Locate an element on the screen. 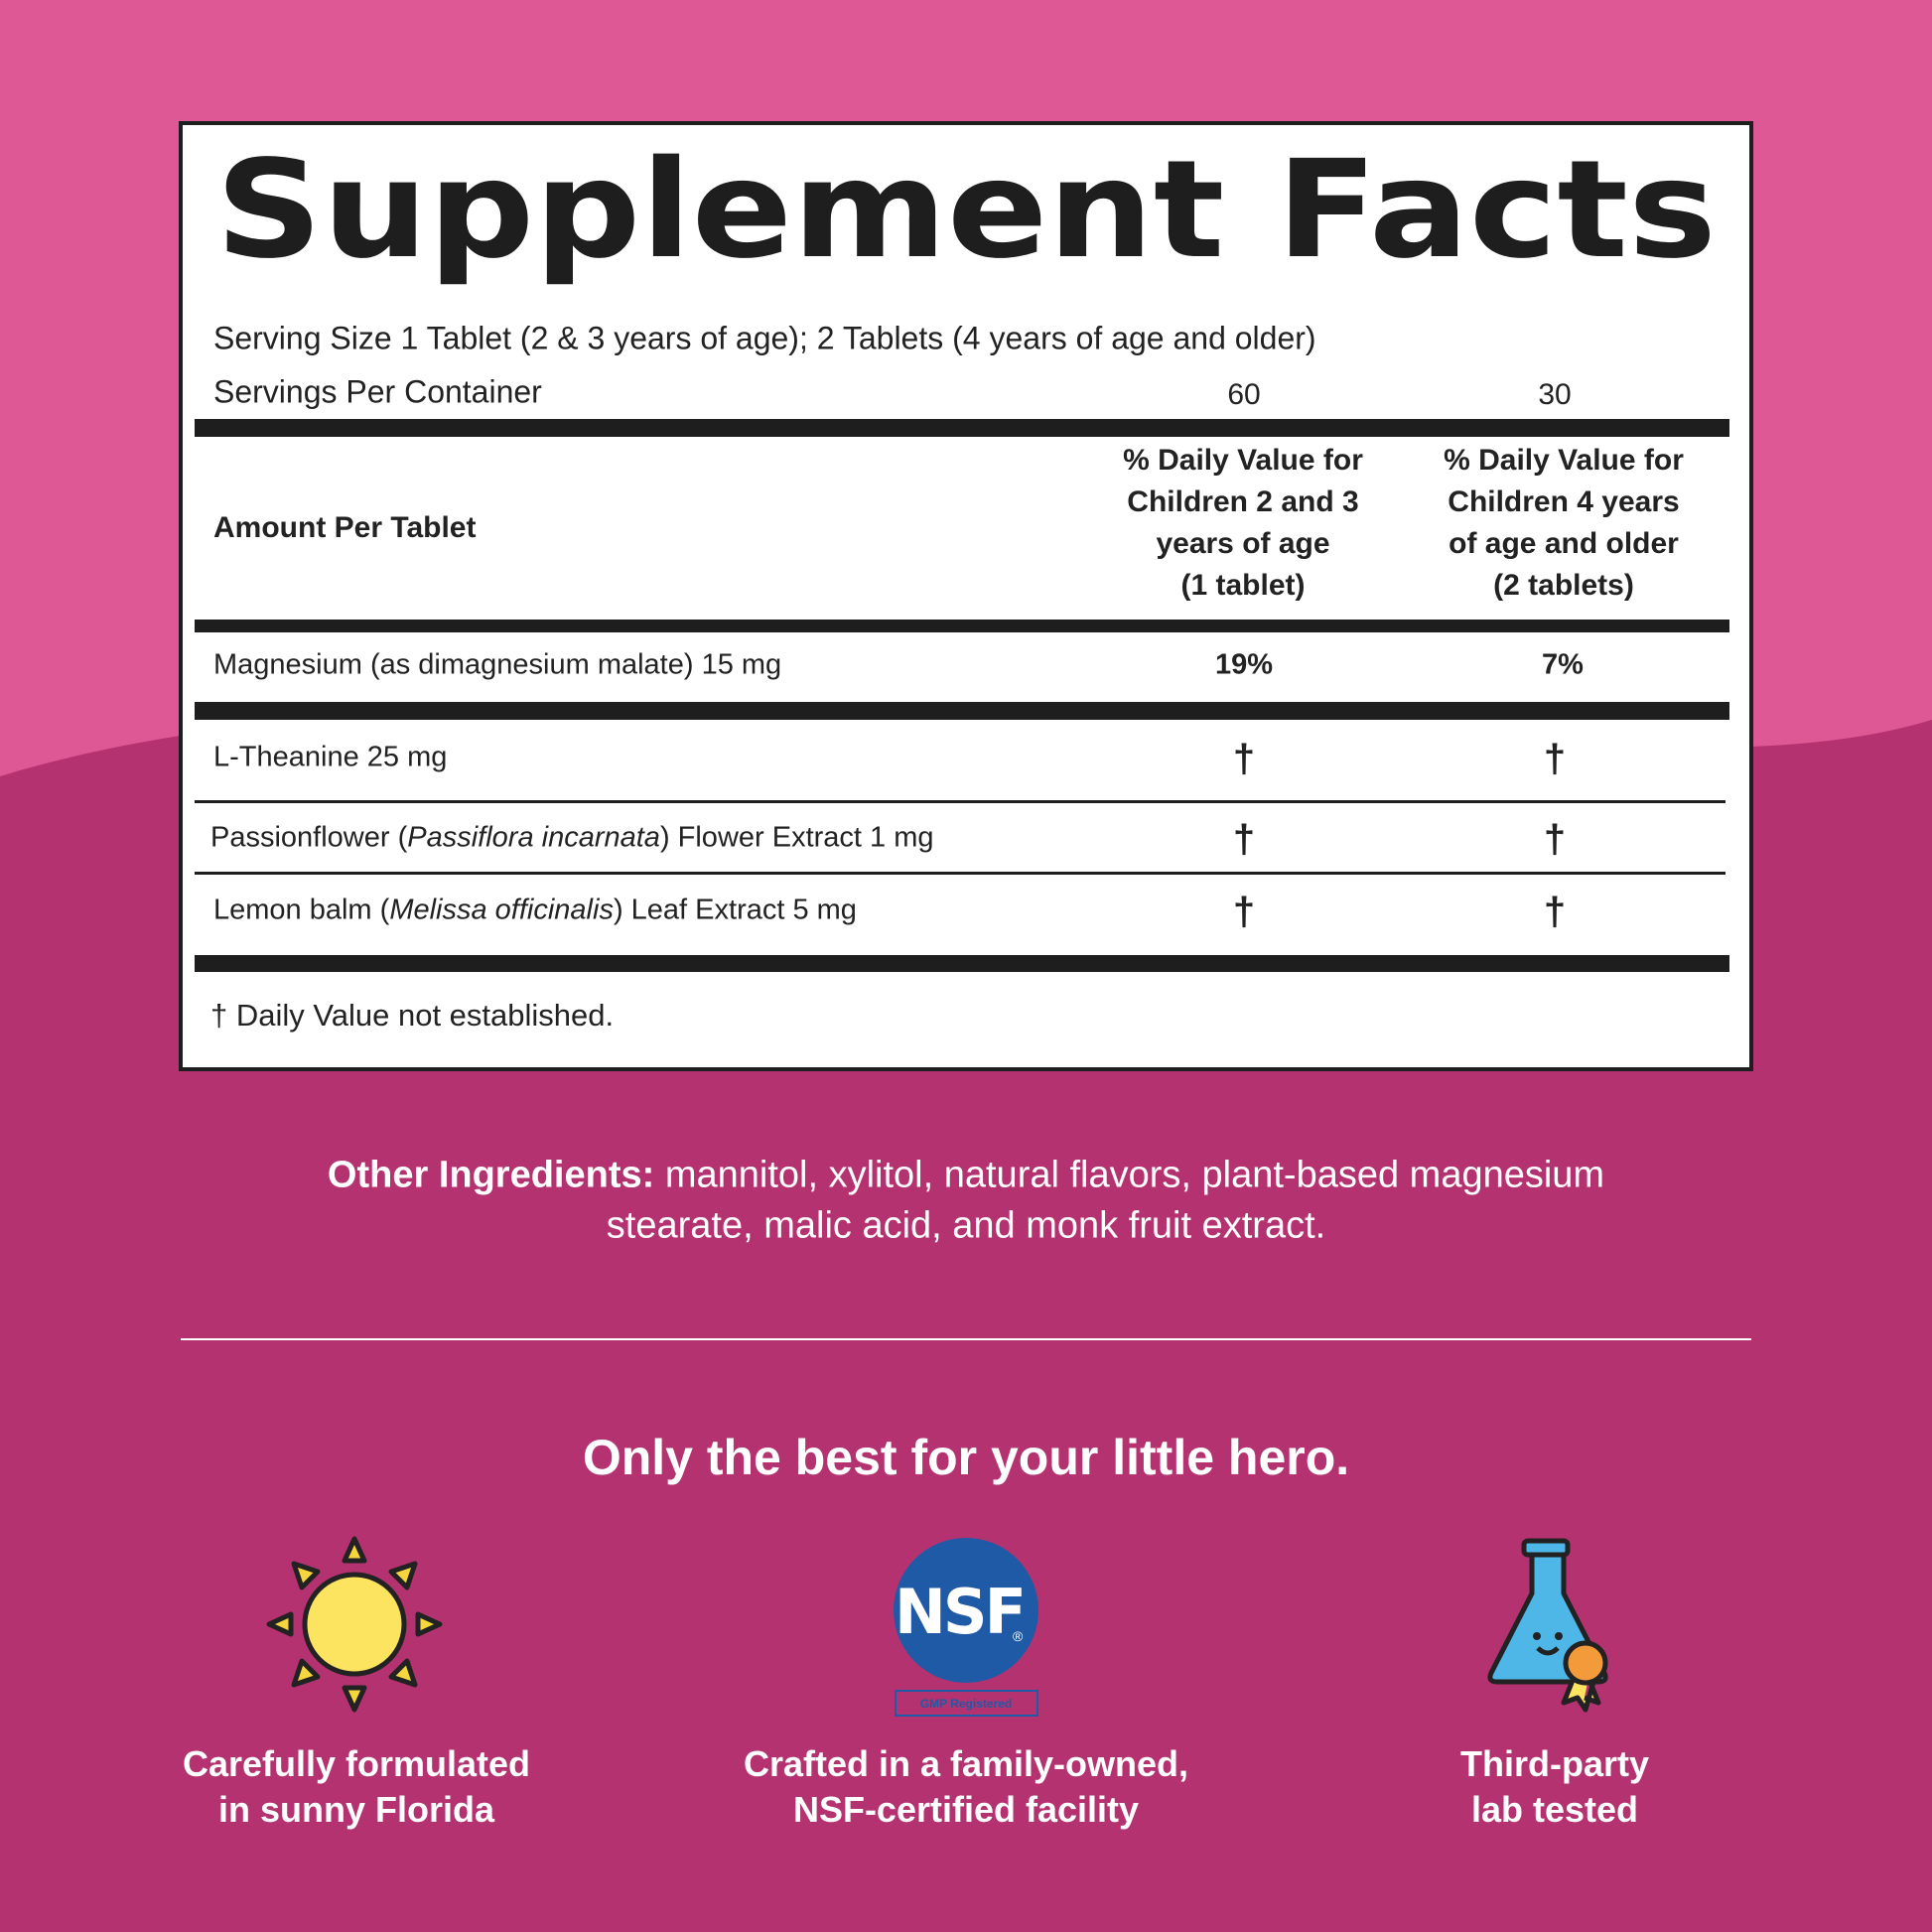  panel-title: Supplement Facts is located at coordinates (966, 211).